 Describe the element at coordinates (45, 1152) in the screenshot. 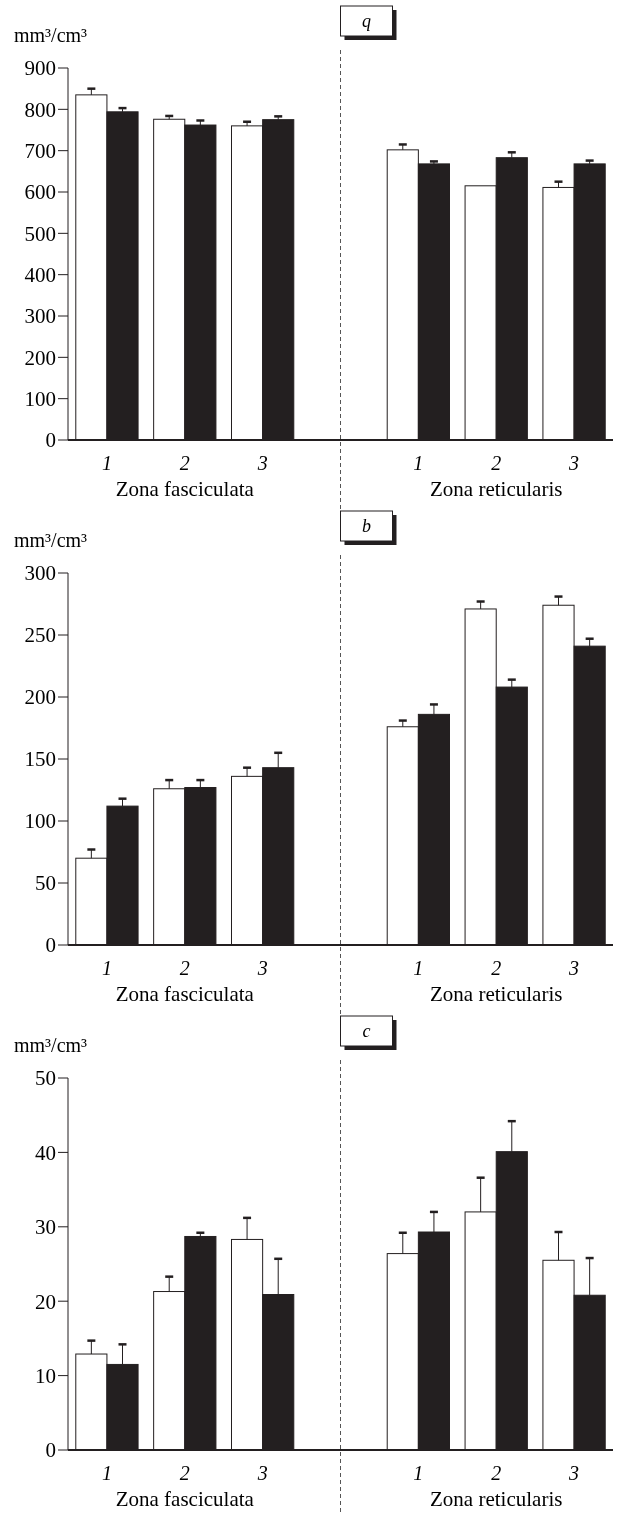

I see `y-tick-label: 40` at that location.